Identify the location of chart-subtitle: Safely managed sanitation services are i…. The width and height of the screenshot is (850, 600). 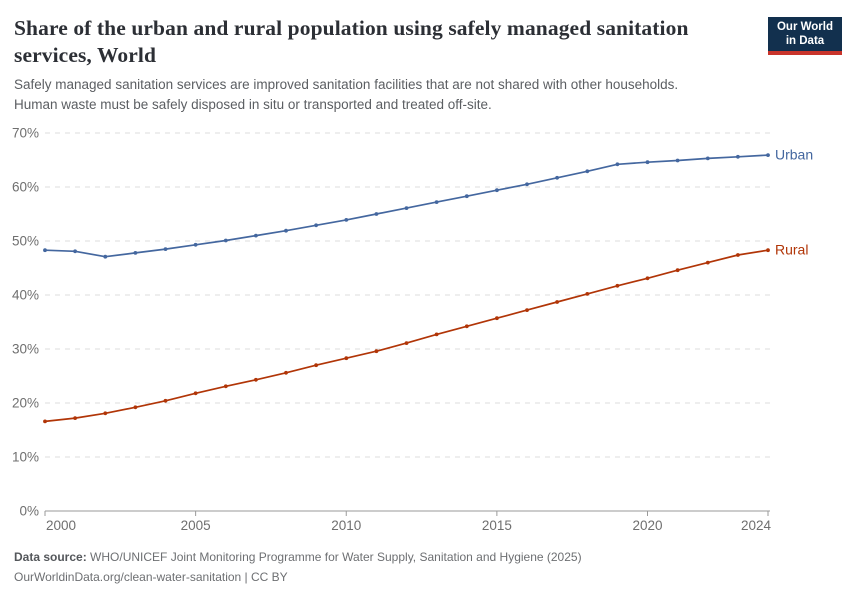
(432, 95).